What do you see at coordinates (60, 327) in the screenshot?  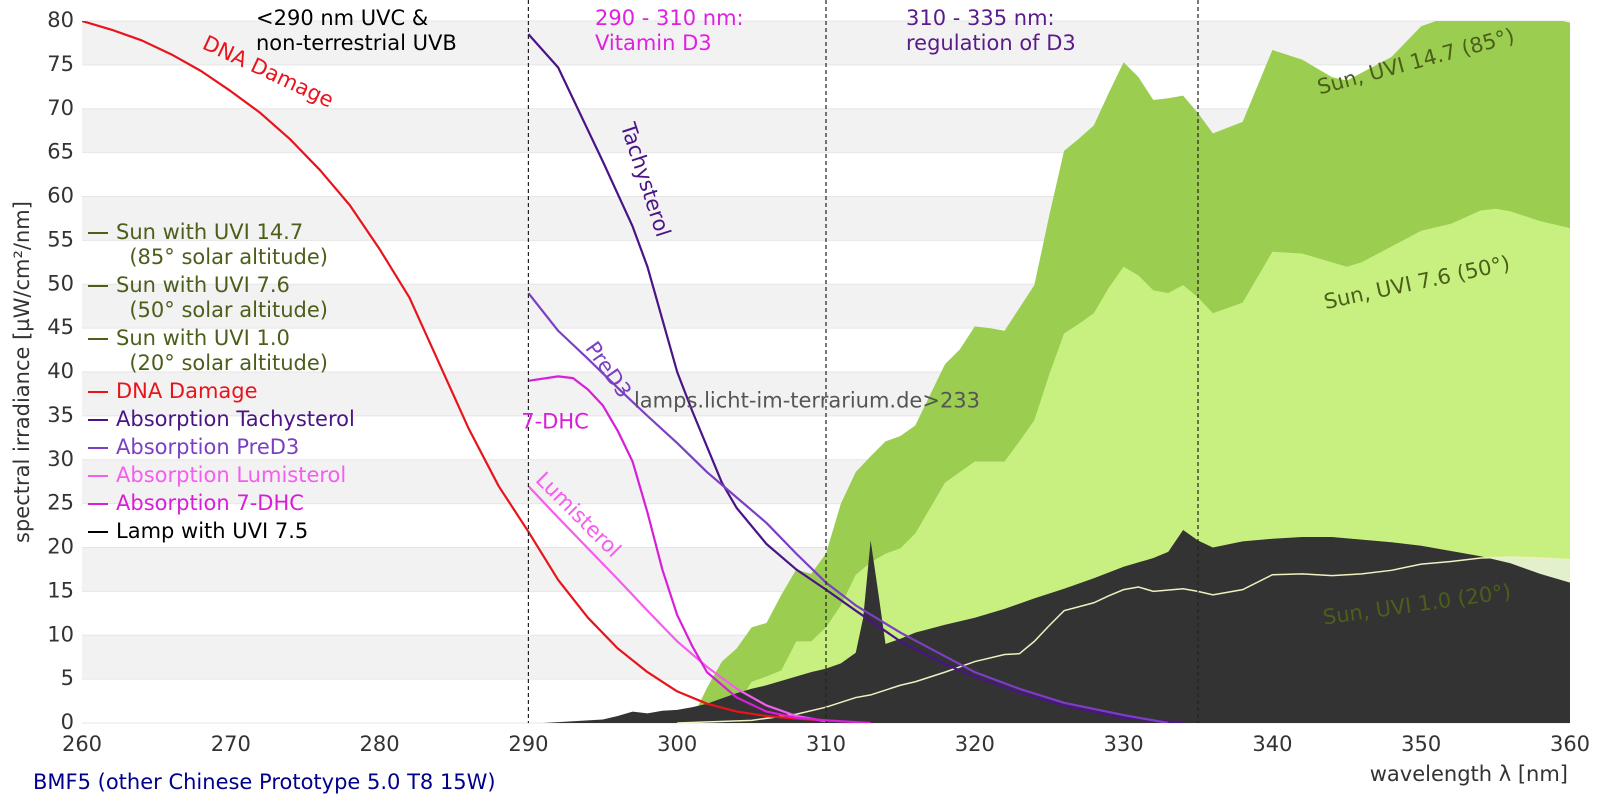 I see `y-tick-label: 45` at bounding box center [60, 327].